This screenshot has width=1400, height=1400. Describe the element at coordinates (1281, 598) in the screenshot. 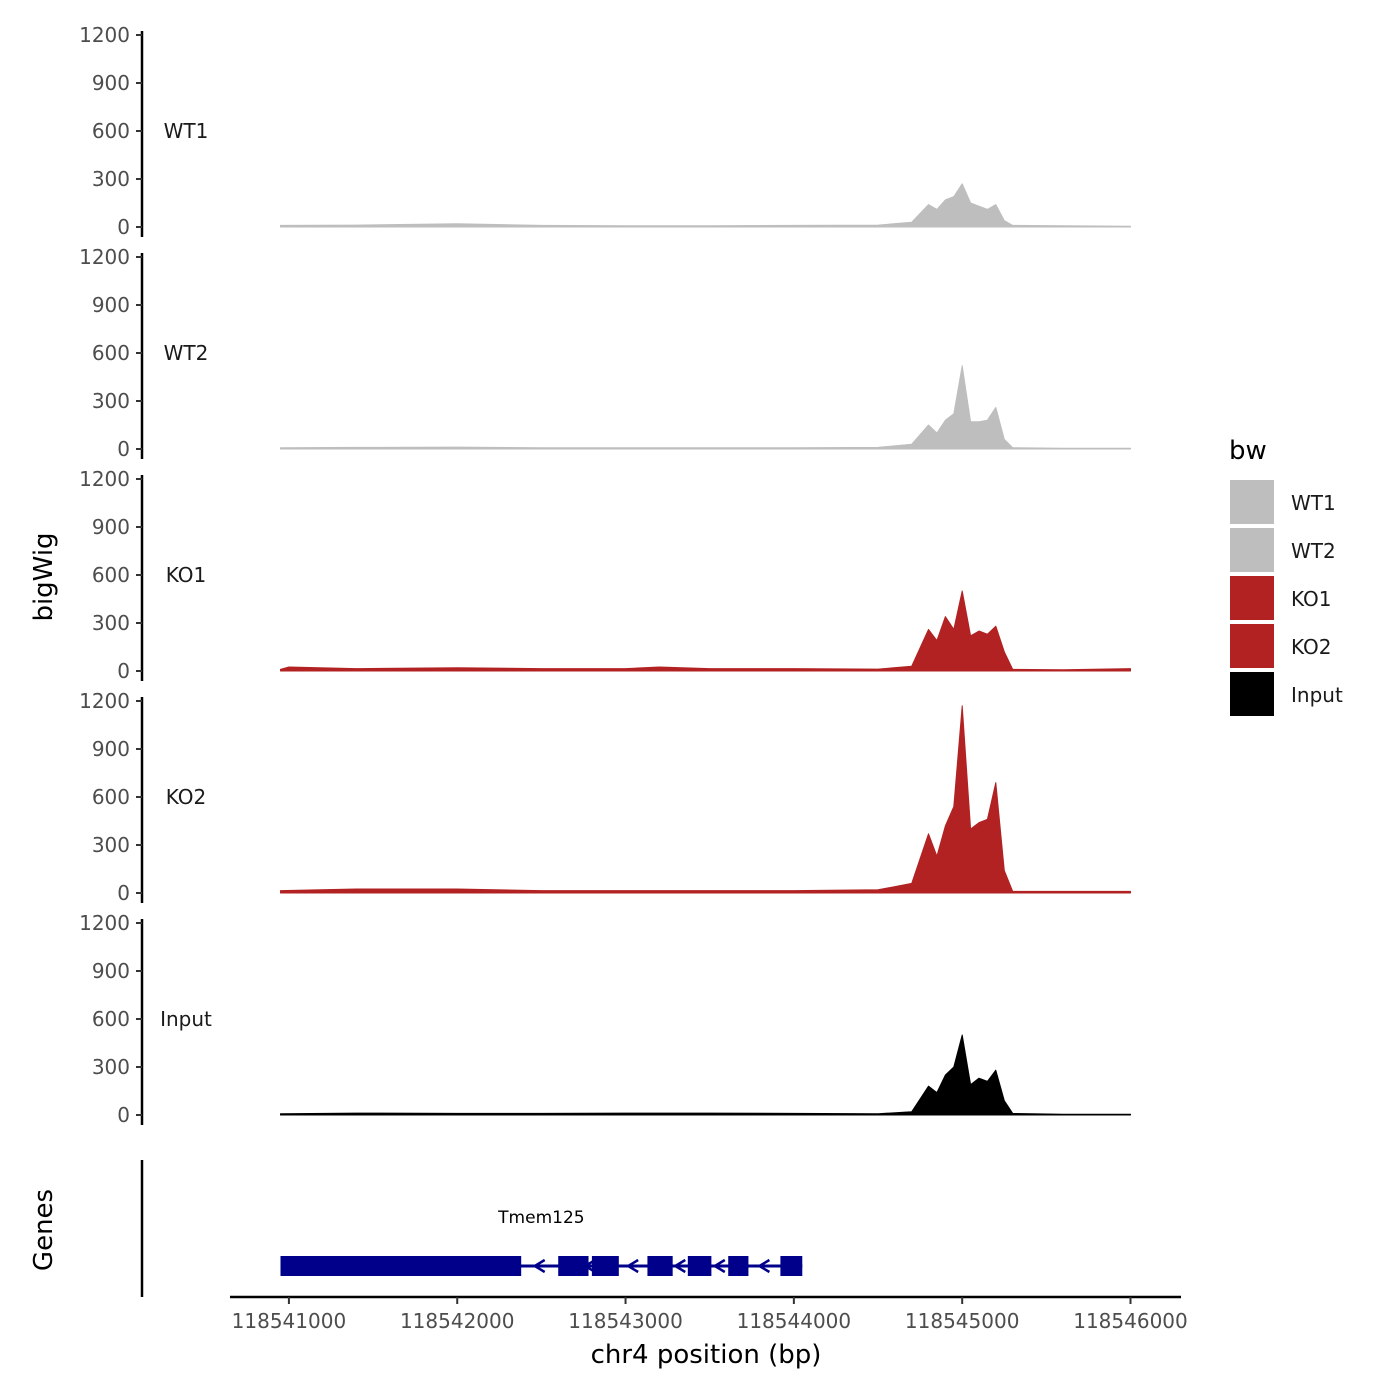

I see `legend-entry-ko1: KO1` at that location.